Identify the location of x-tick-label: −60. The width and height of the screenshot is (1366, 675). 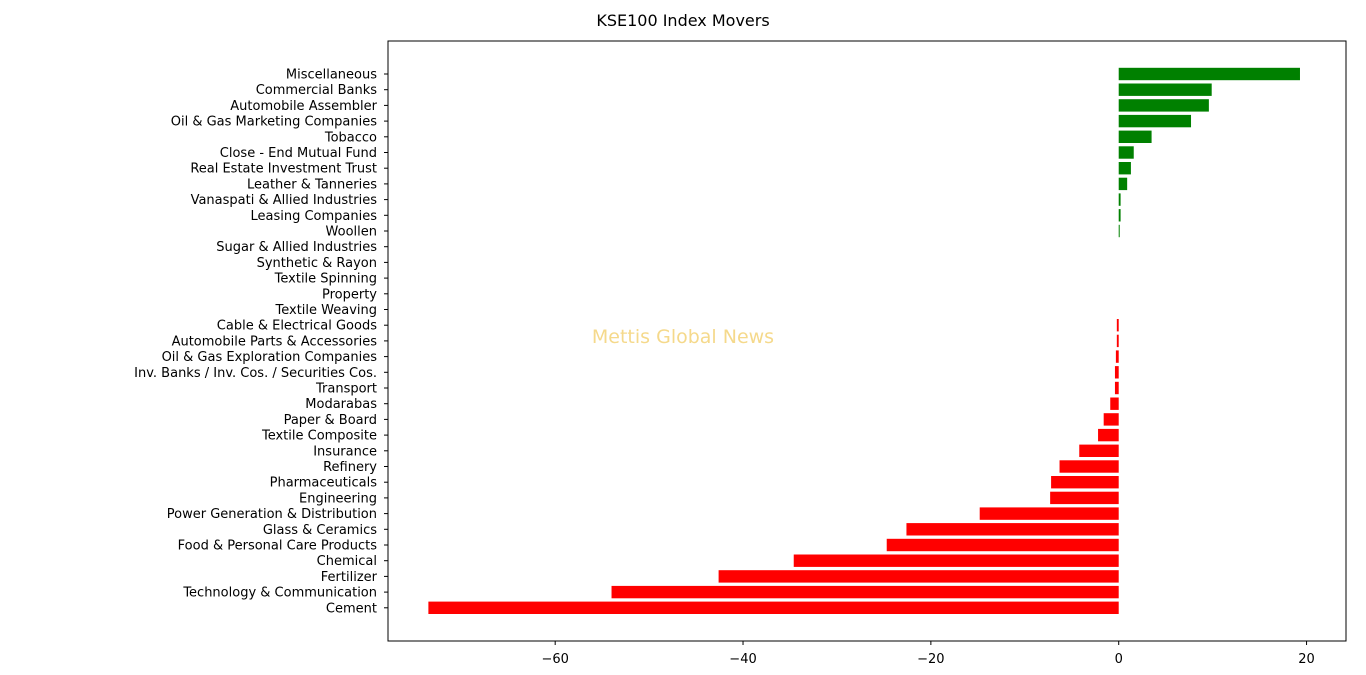
(554, 659).